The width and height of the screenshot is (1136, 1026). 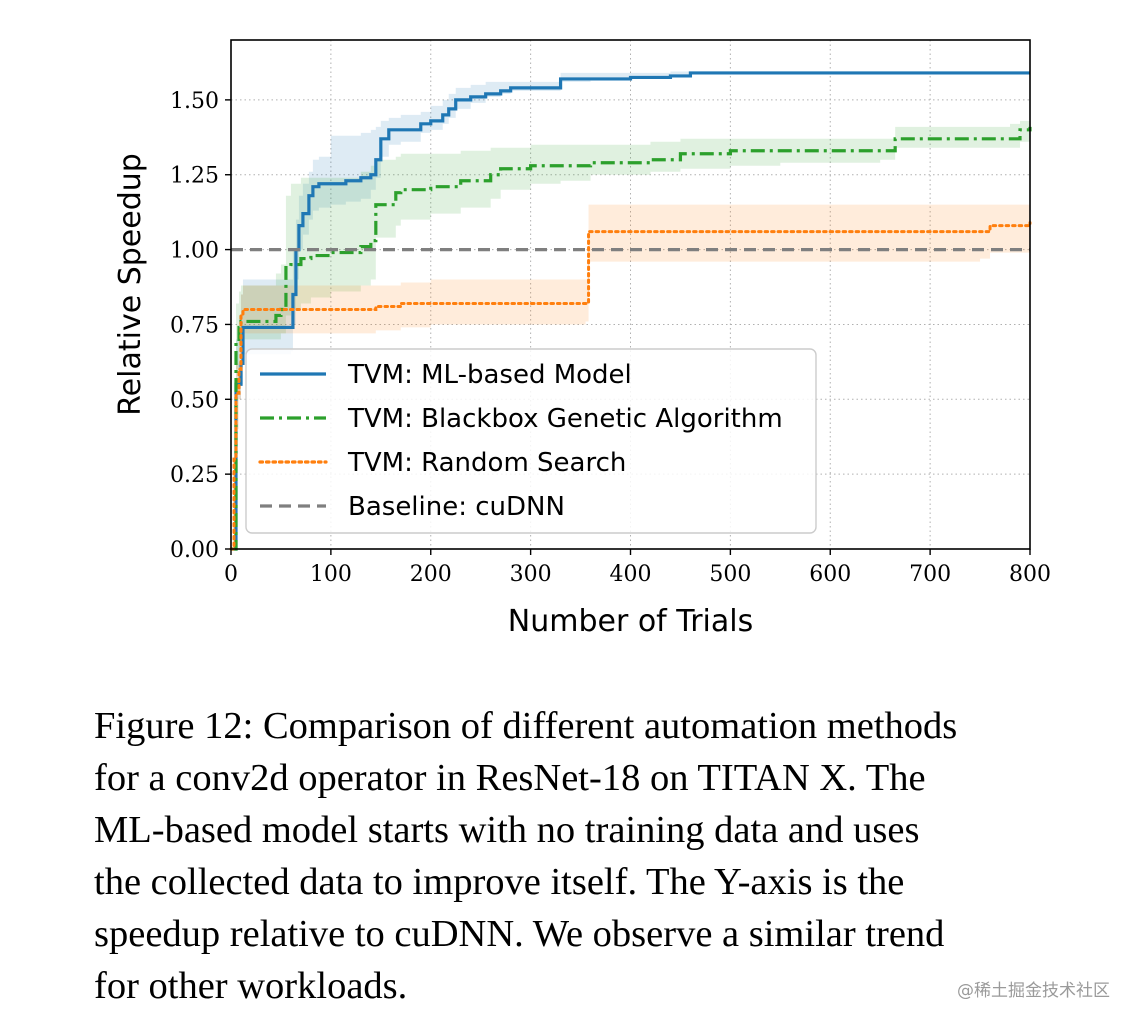 I want to click on x-tick-label: 0, so click(x=231, y=574).